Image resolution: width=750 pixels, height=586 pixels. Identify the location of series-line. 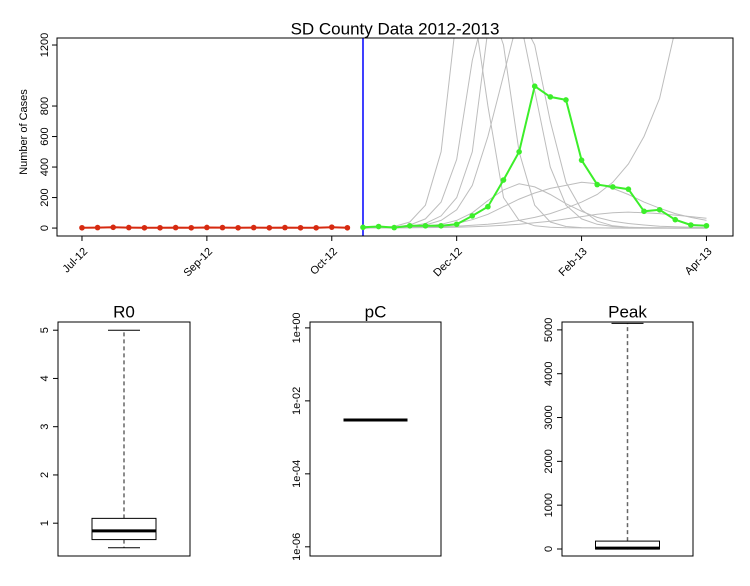
(214, 227).